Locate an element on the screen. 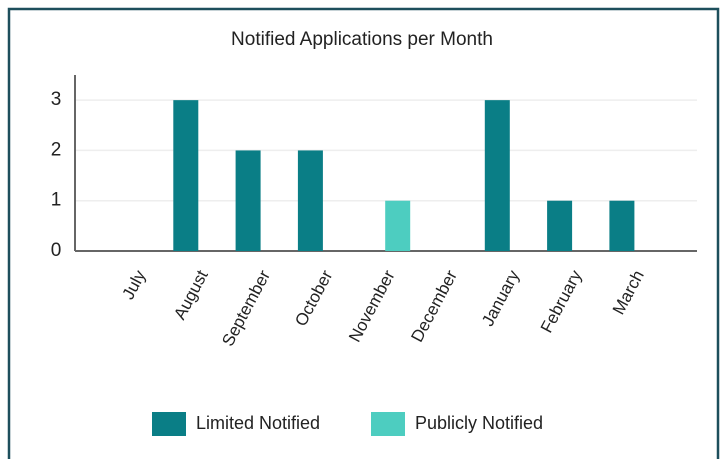 The image size is (726, 459). y-tick-label: 2 is located at coordinates (56, 149).